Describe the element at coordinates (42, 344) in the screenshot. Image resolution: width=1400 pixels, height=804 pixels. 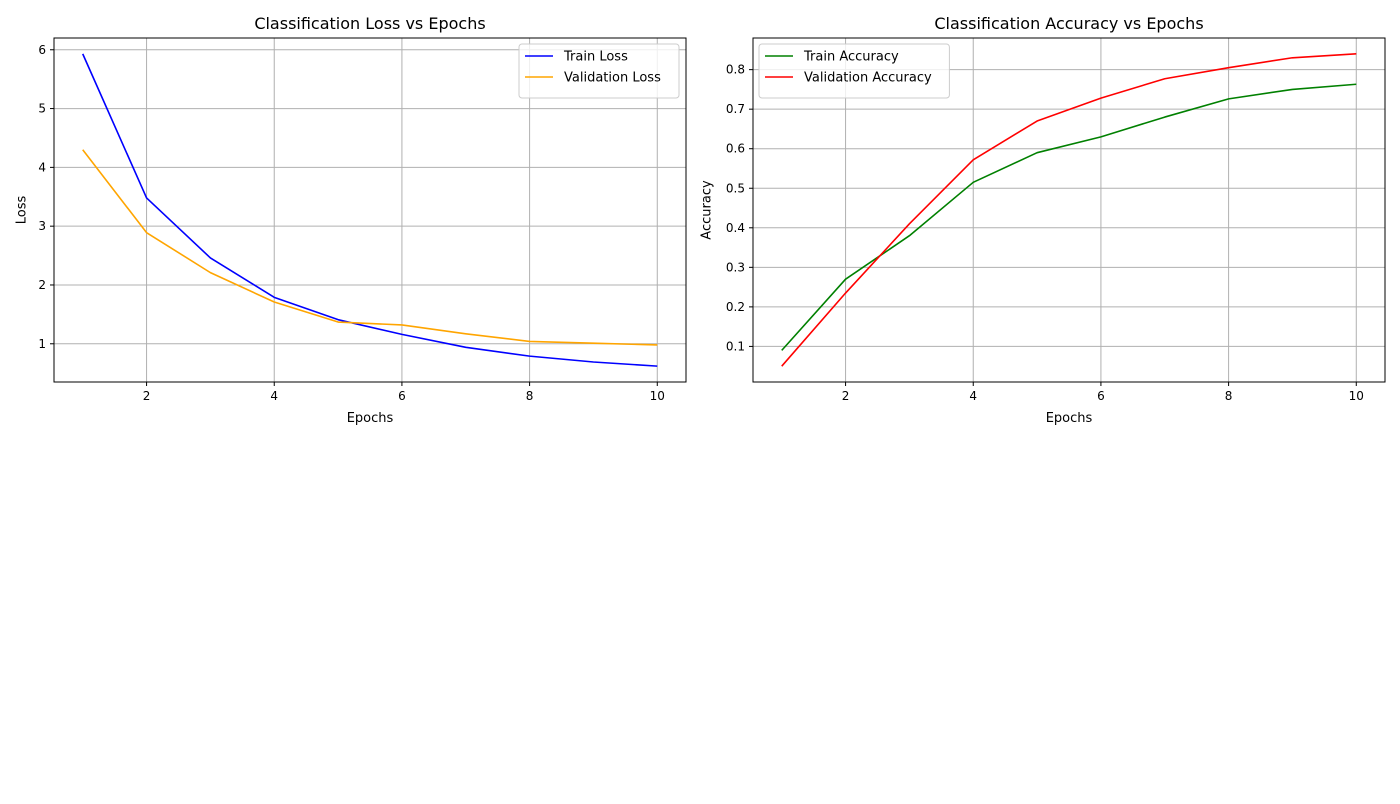
I see `y-tick-label: 1` at that location.